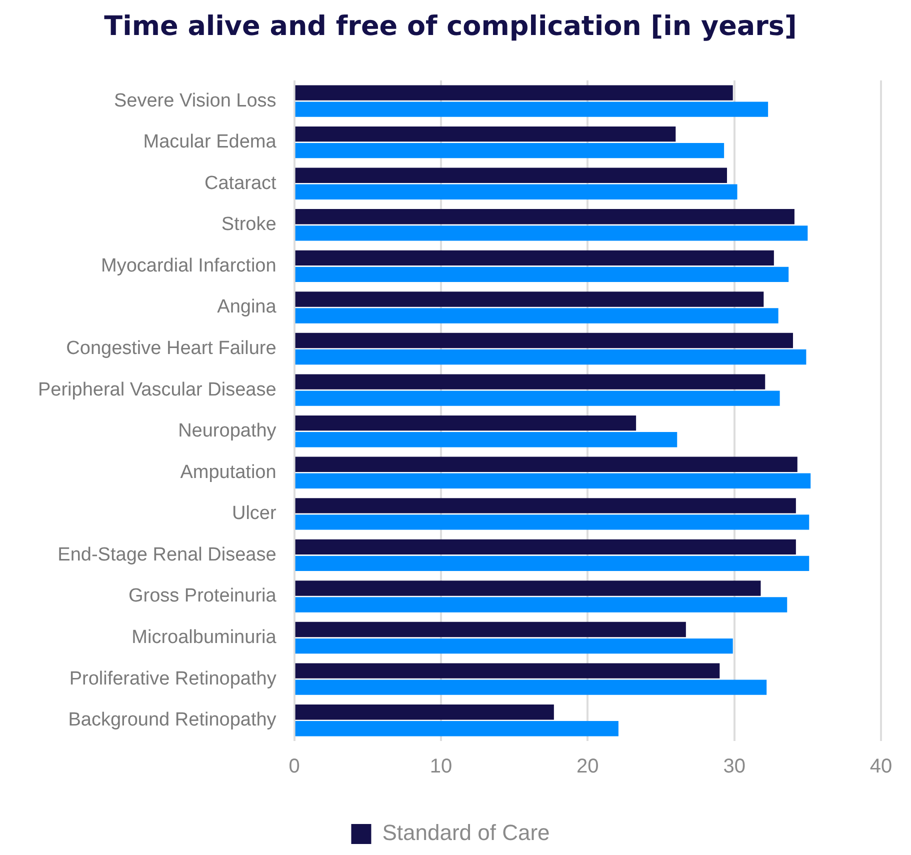 The width and height of the screenshot is (911, 855). Describe the element at coordinates (248, 225) in the screenshot. I see `y-tick-label: Stroke` at that location.